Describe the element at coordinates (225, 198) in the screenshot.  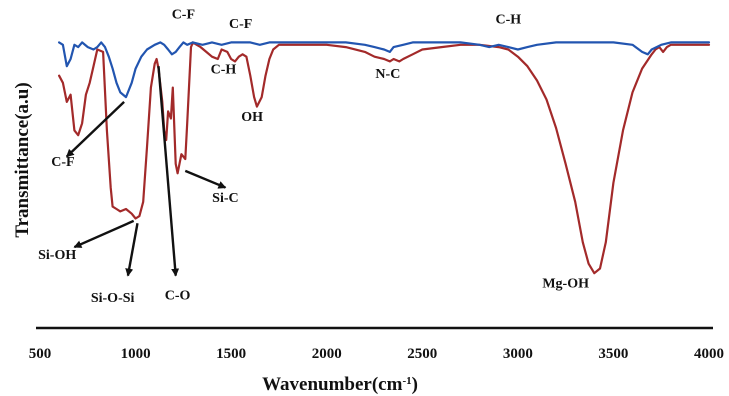
I see `peak-annotation: Si-C` at that location.